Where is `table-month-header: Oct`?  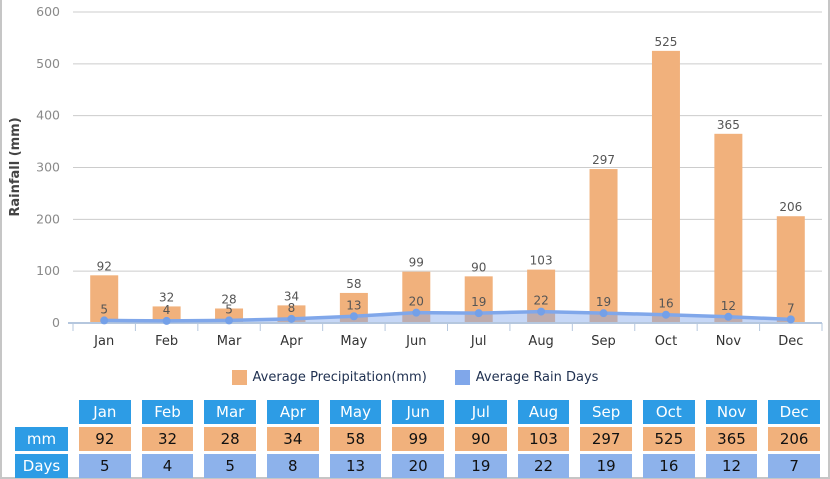 table-month-header: Oct is located at coordinates (669, 412).